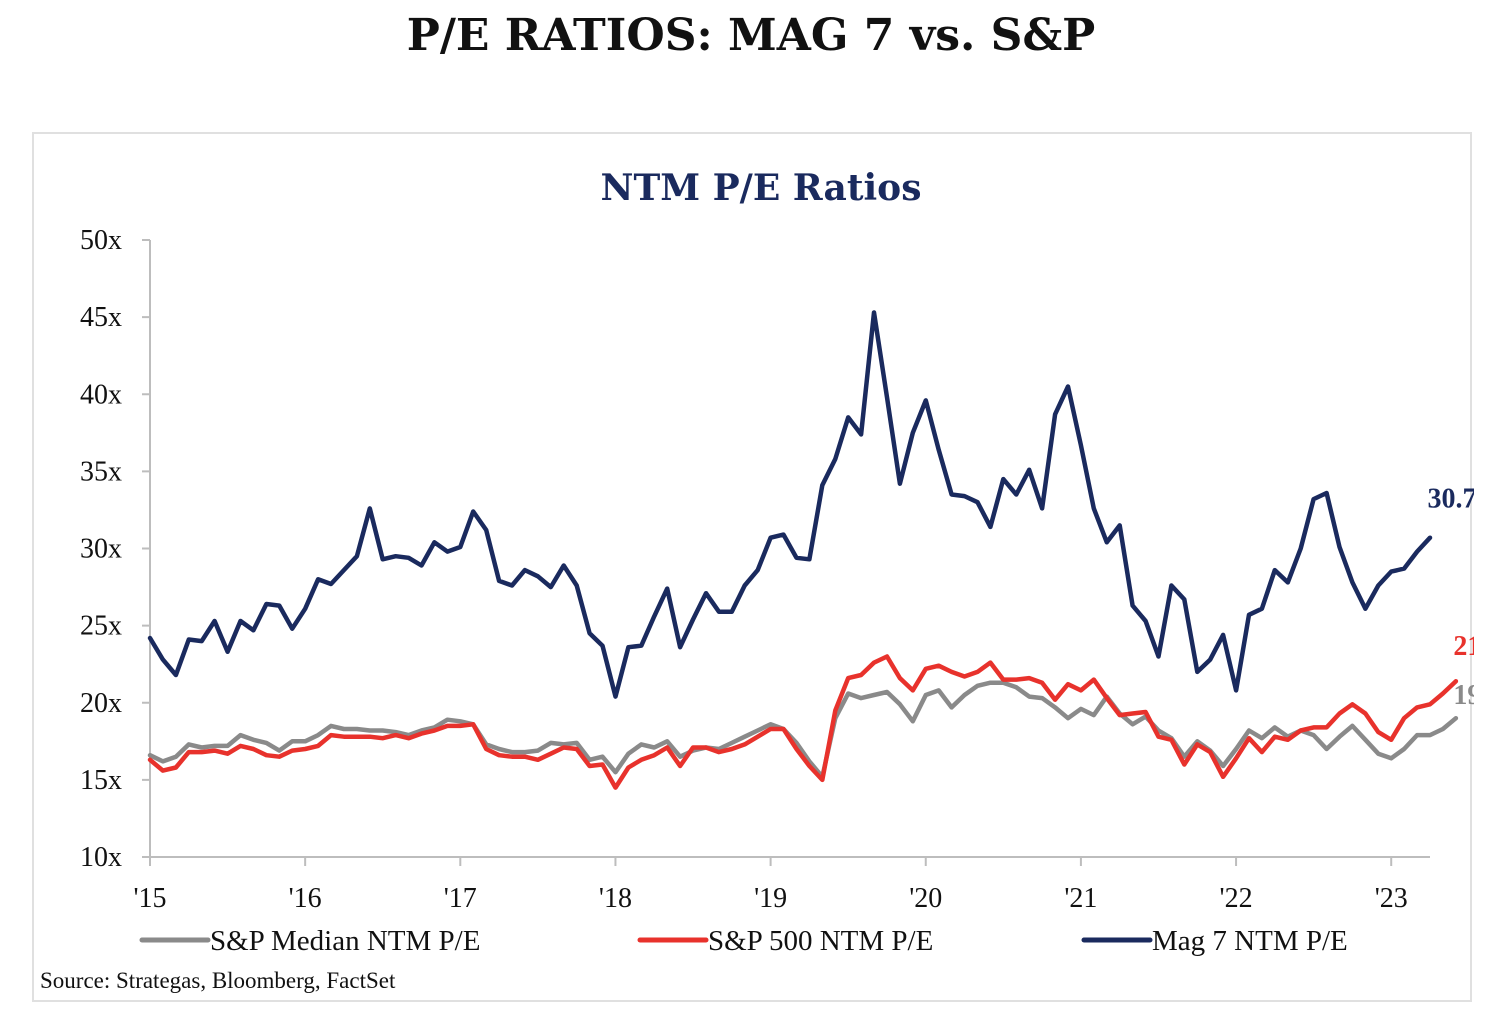 The width and height of the screenshot is (1502, 1010). What do you see at coordinates (218, 980) in the screenshot?
I see `source-note: Source: Strategas, Bloomberg, FactSet` at bounding box center [218, 980].